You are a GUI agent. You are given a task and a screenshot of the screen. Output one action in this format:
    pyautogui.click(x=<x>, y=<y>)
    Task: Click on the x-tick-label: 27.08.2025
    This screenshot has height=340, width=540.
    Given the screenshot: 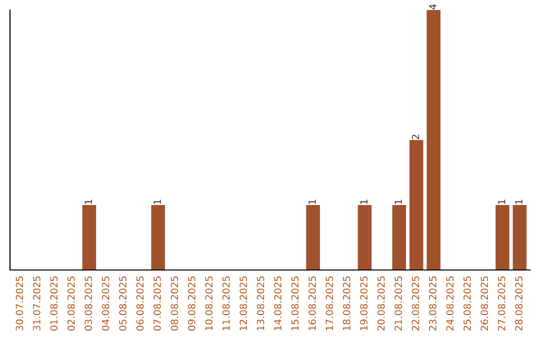 What is the action you would take?
    pyautogui.click(x=502, y=303)
    